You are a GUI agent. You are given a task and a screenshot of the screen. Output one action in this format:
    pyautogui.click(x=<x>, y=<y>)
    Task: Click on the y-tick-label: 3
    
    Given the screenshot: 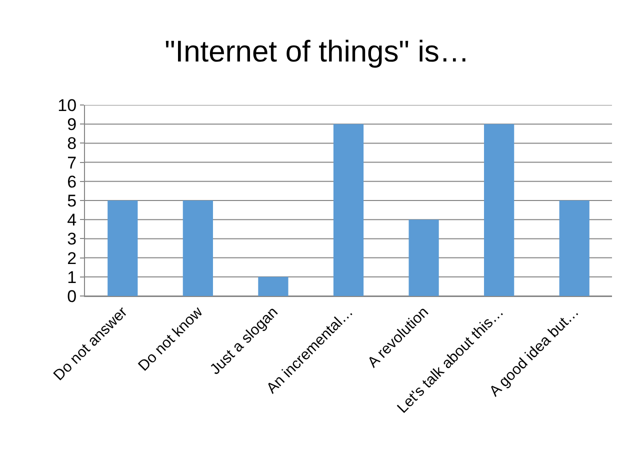 What is the action you would take?
    pyautogui.click(x=72, y=239)
    